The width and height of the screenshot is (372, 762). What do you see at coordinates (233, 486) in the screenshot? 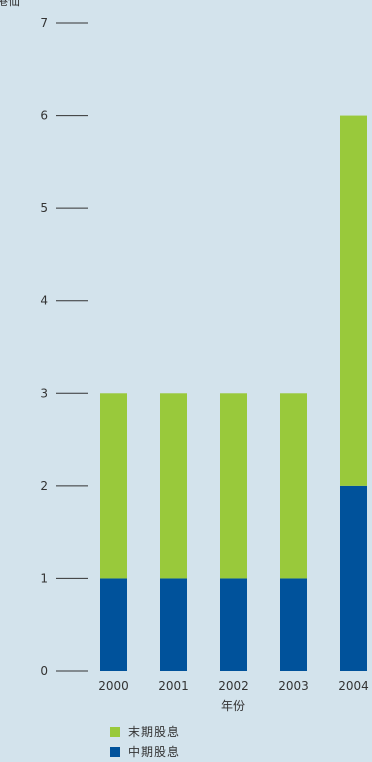
I see `bar-final-2002` at bounding box center [233, 486].